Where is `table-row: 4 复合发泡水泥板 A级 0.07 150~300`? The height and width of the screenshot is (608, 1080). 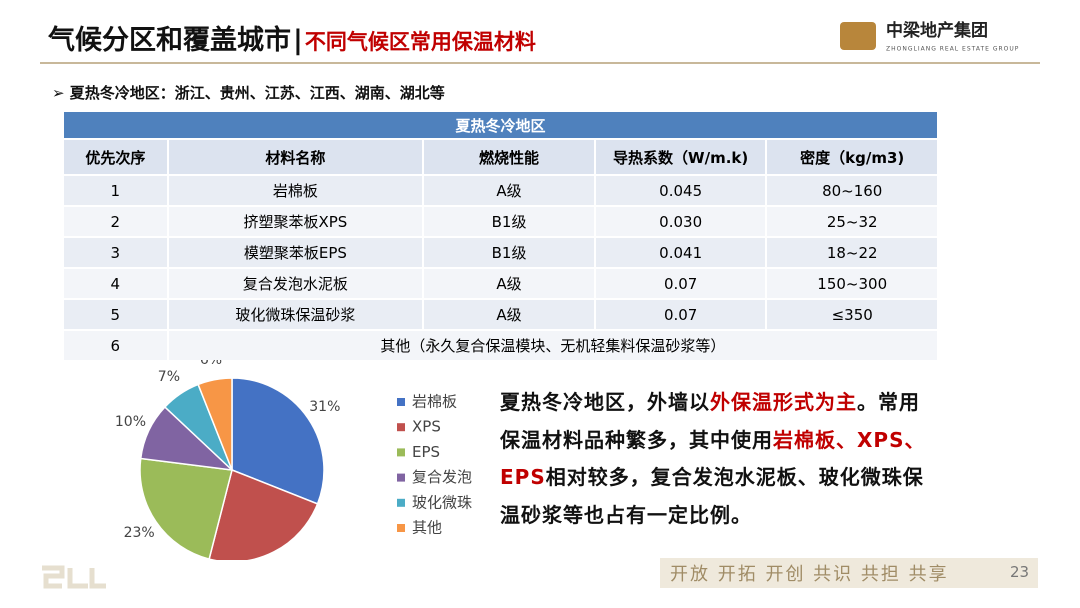 table-row: 4 复合发泡水泥板 A级 0.07 150~300 is located at coordinates (501, 283).